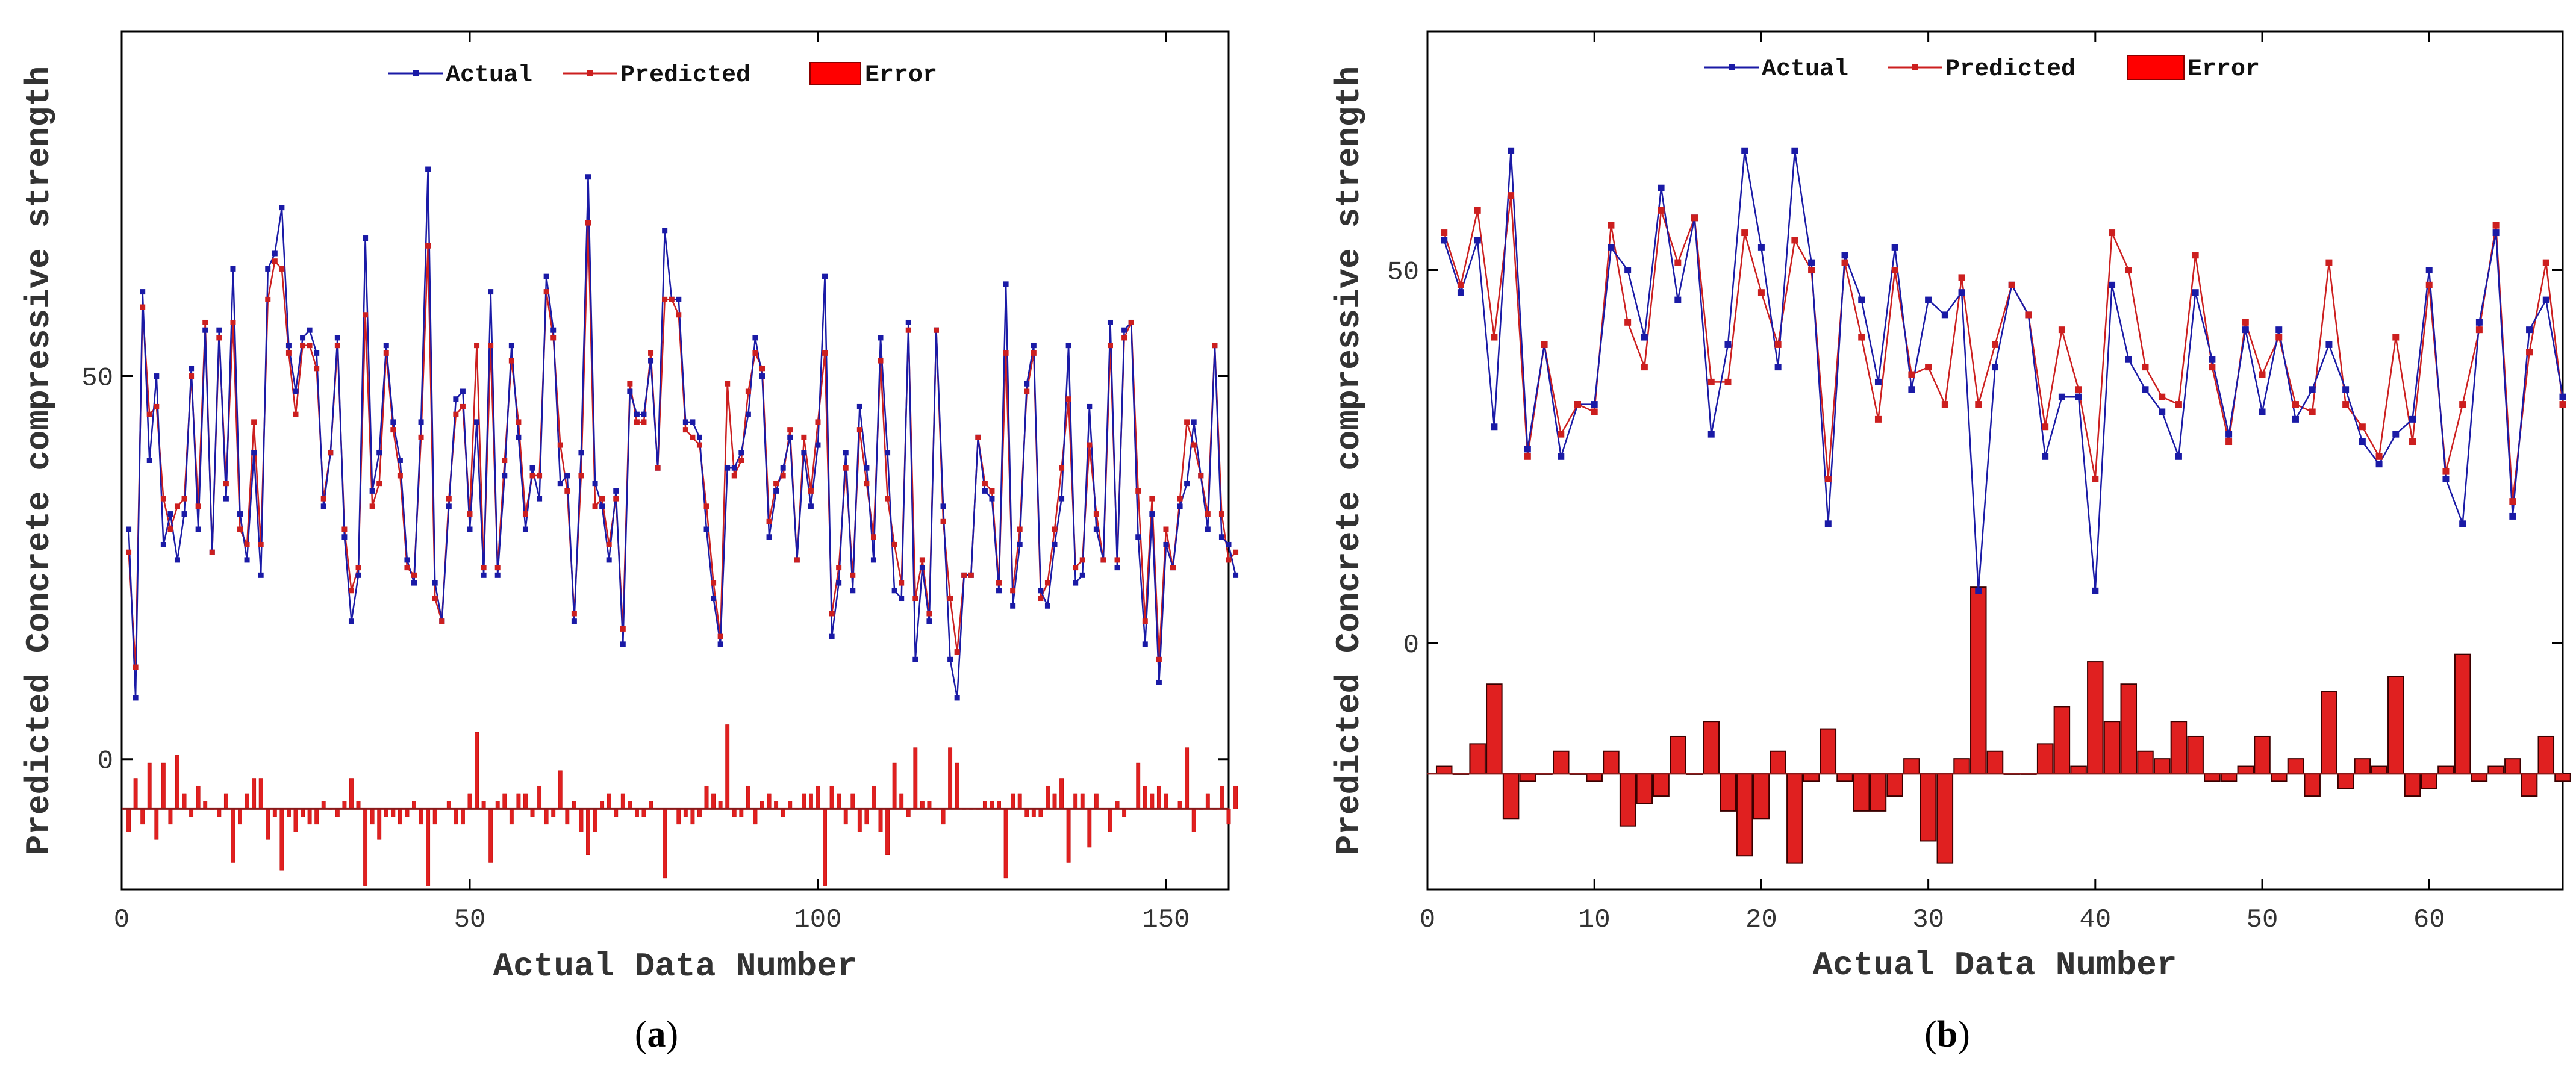 The width and height of the screenshot is (2576, 1067). What do you see at coordinates (682, 805) in the screenshot?
I see `error-bars-a` at bounding box center [682, 805].